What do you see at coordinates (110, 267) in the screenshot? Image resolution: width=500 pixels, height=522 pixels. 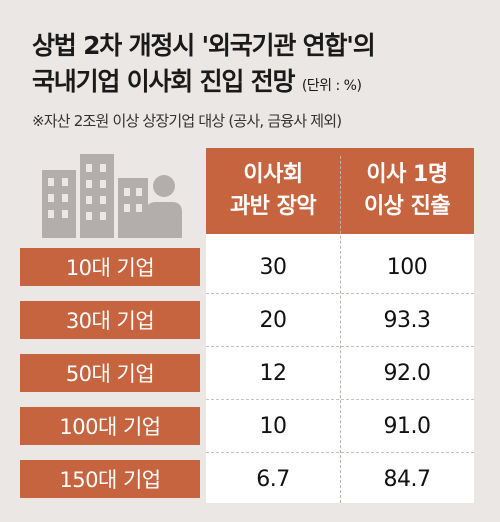 I see `row-label: 10대 기업` at bounding box center [110, 267].